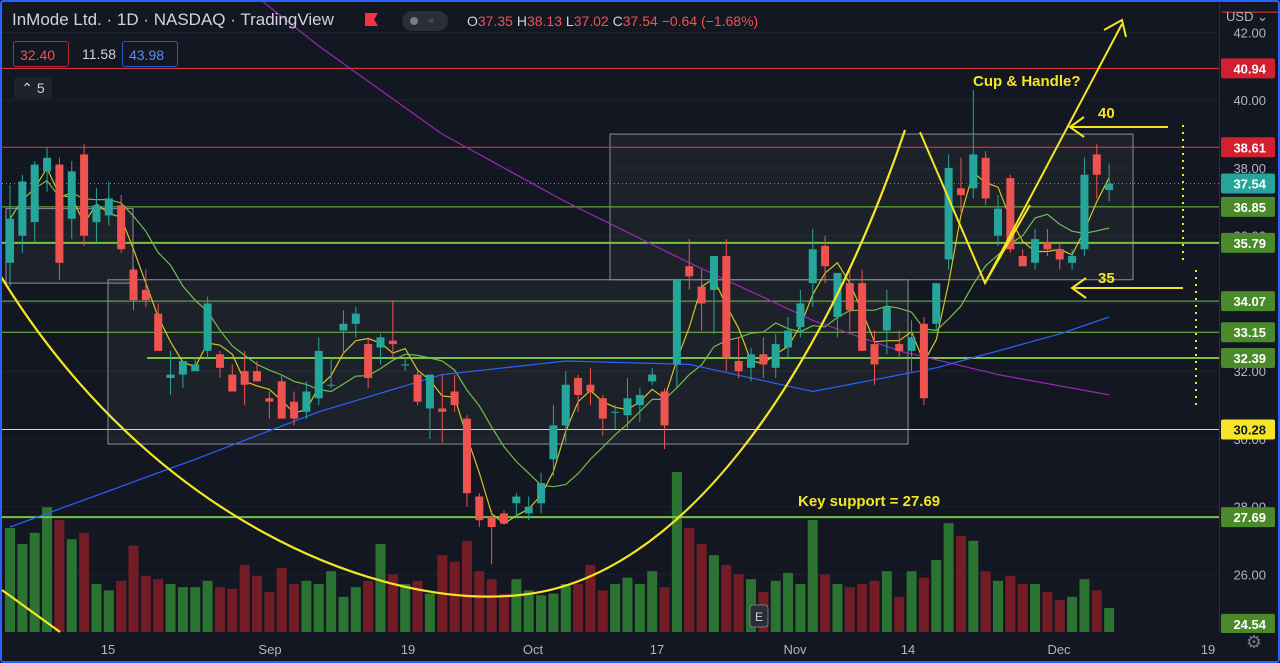 The width and height of the screenshot is (1280, 663). I want to click on indicator-count: 5, so click(40, 88).